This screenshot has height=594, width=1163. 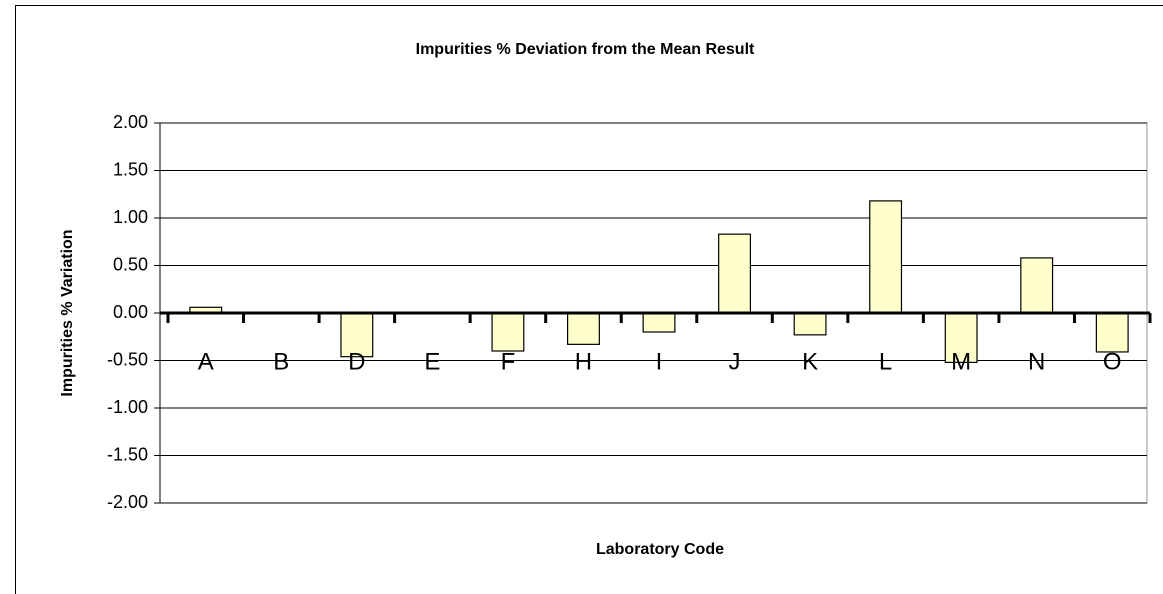 What do you see at coordinates (206, 361) in the screenshot?
I see `x-tick-label: A` at bounding box center [206, 361].